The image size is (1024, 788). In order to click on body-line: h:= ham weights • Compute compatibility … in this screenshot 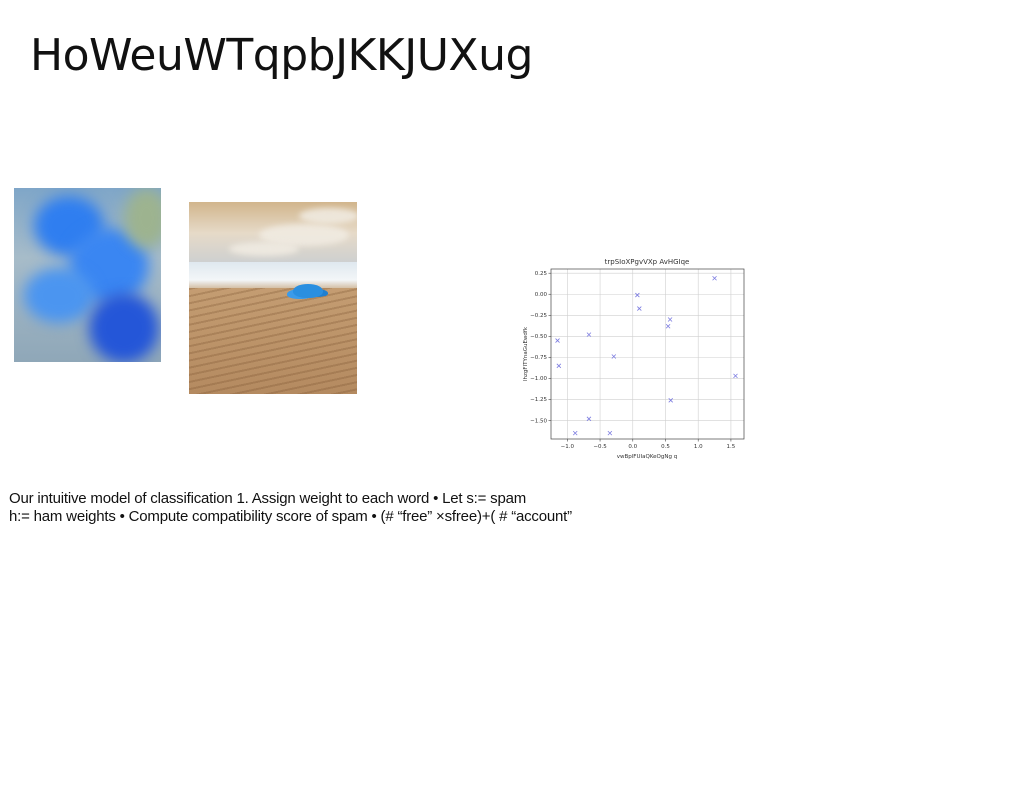, I will do `click(290, 516)`.